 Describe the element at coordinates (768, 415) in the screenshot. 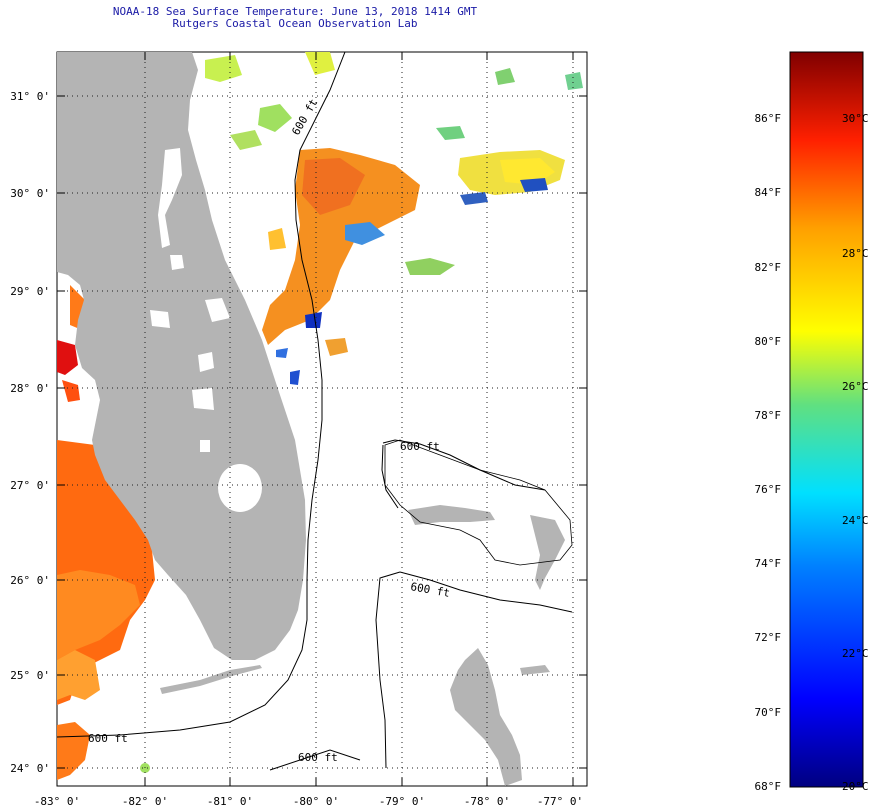

I see `colorbar-label-f: 78°F` at that location.